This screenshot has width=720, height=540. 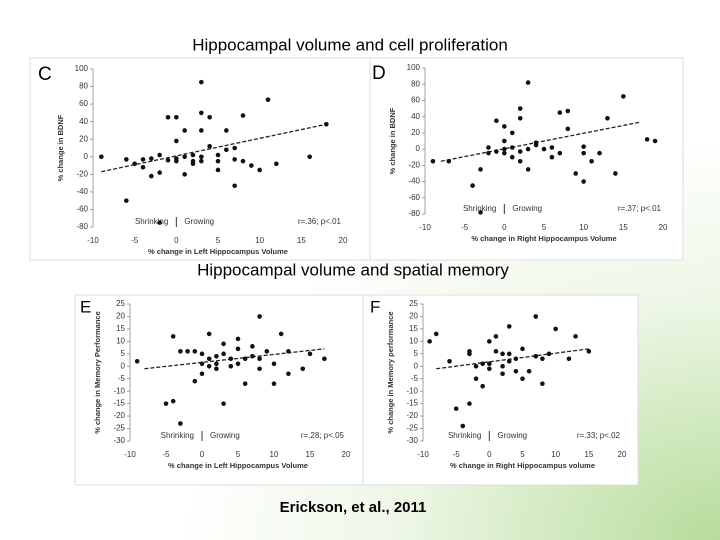 I want to click on y-tick-label: 80, so click(x=415, y=83).